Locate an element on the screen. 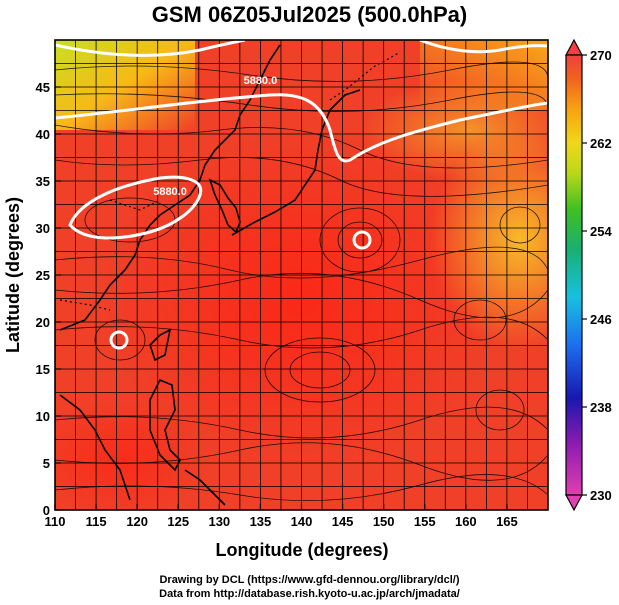  colorbar-top-arrow is located at coordinates (574, 47).